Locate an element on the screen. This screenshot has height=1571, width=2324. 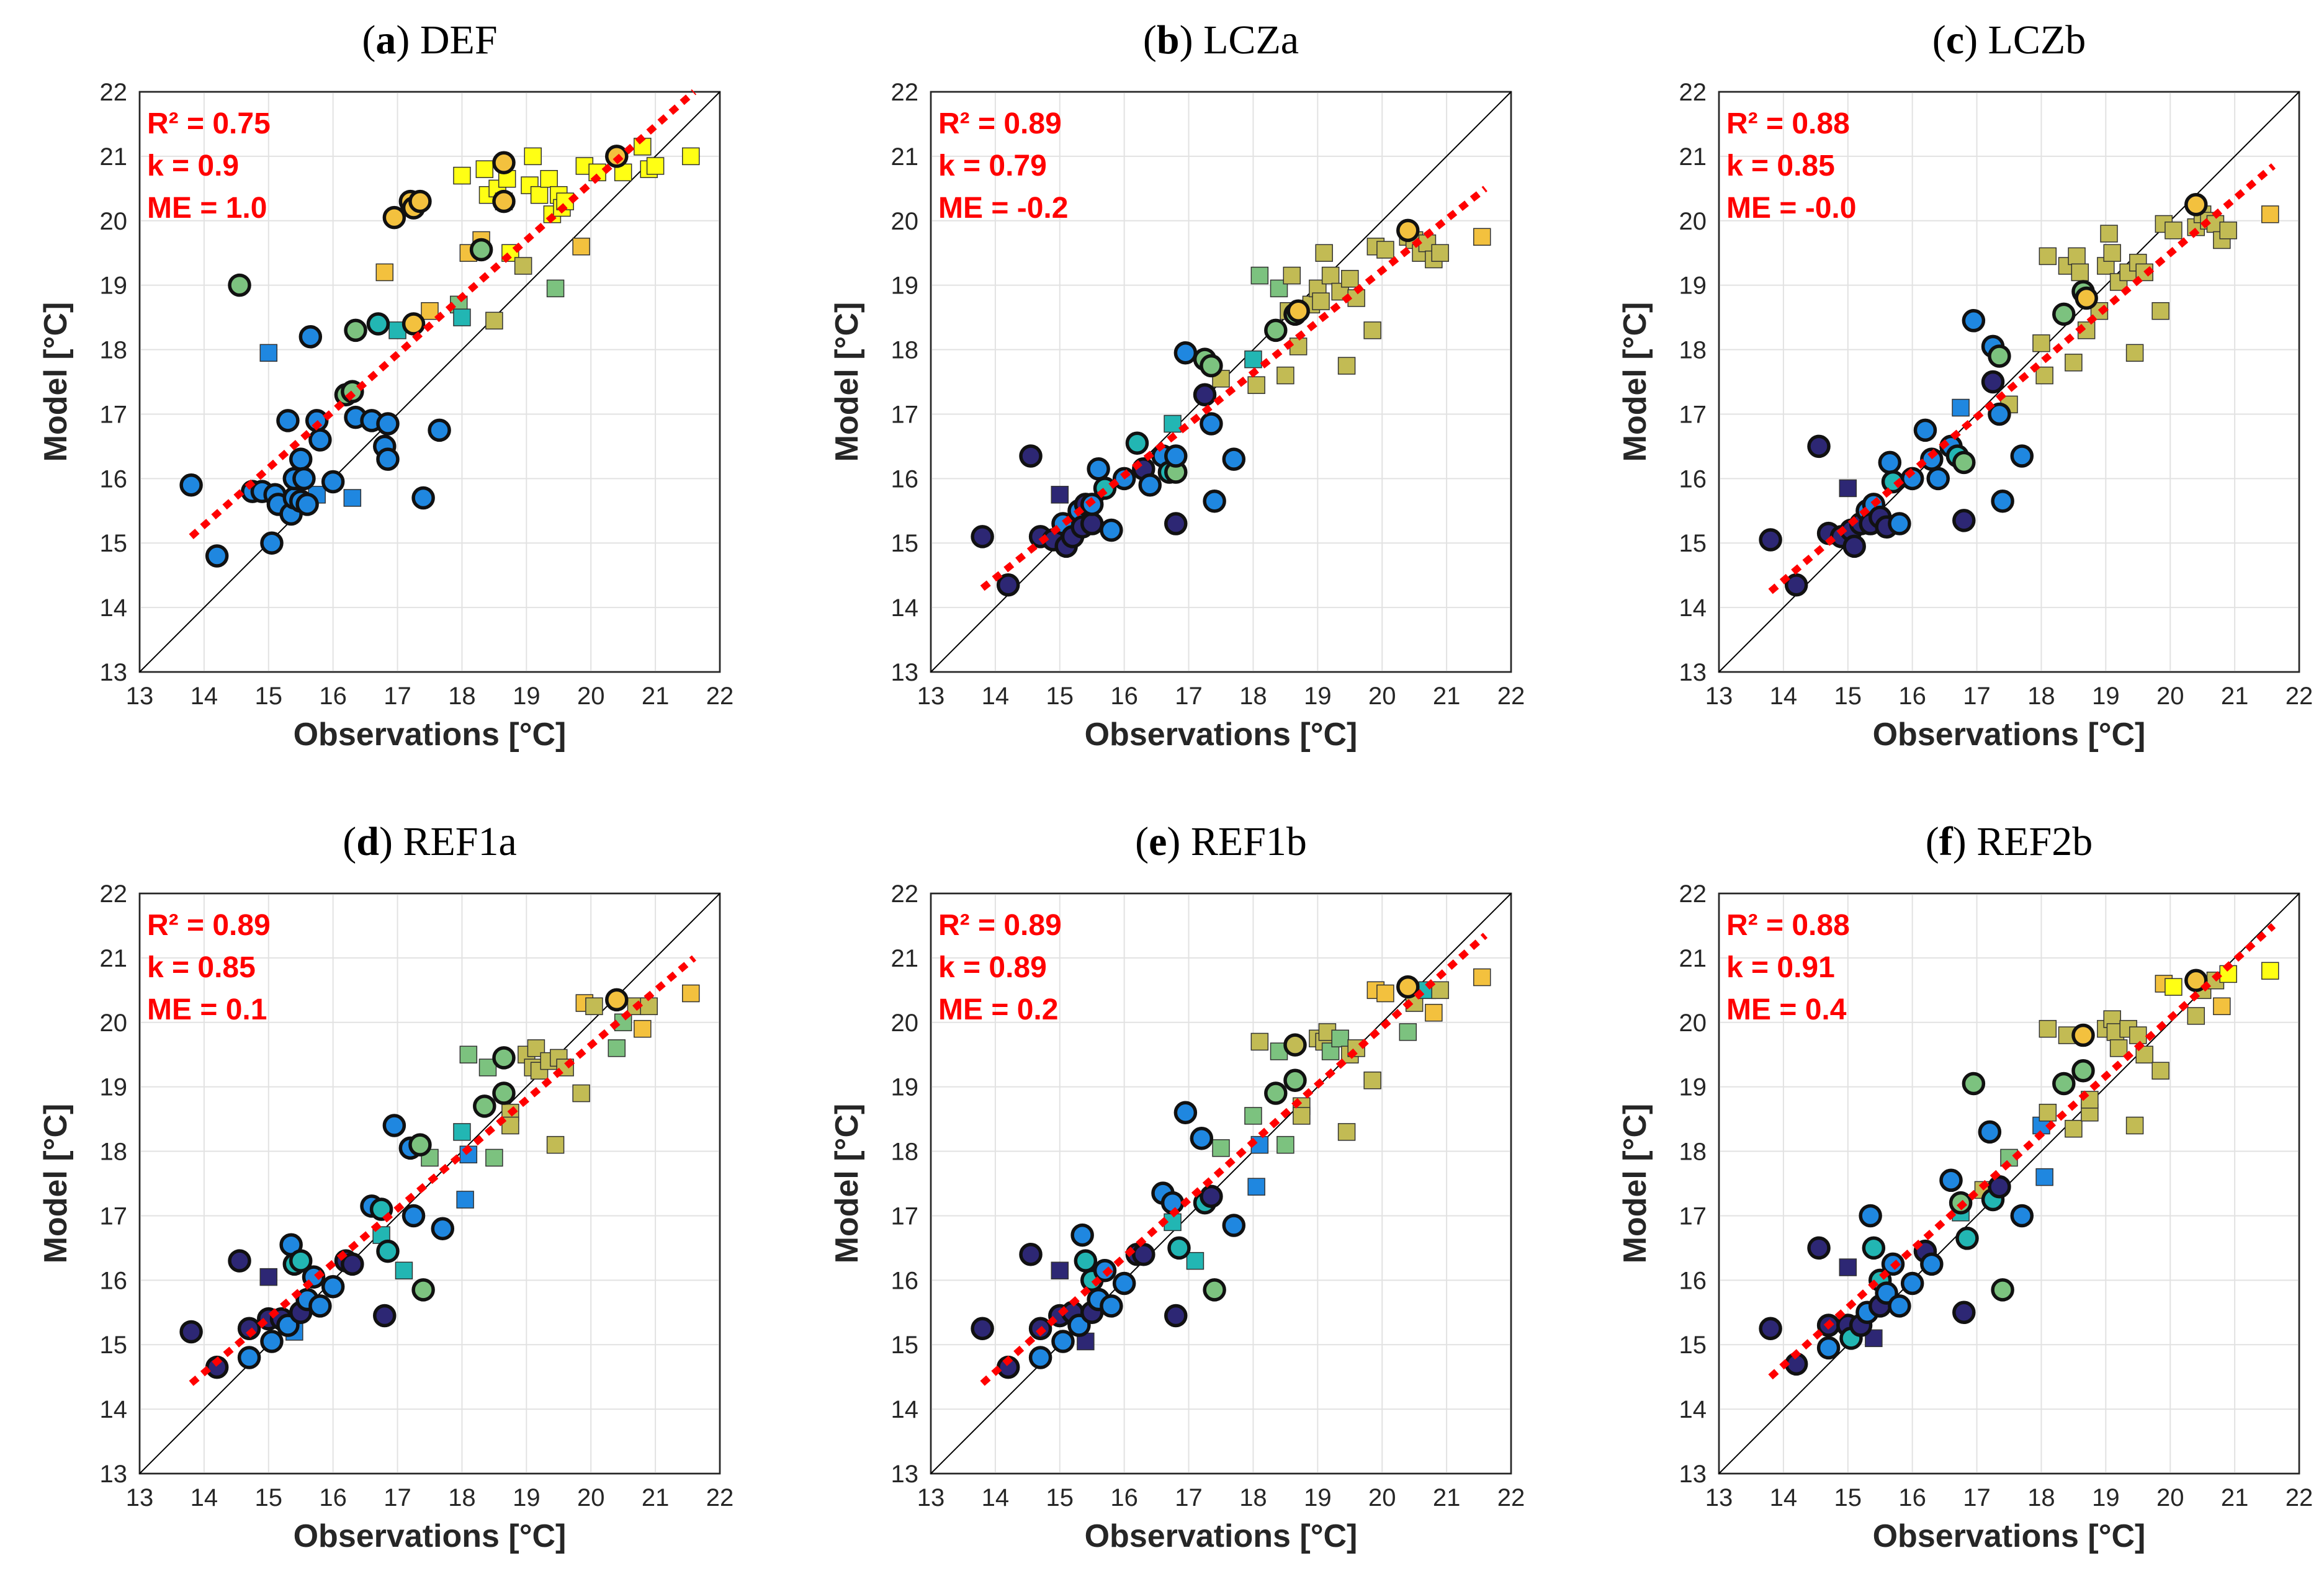
y-tick-label: 14 is located at coordinates (1693, 1409).